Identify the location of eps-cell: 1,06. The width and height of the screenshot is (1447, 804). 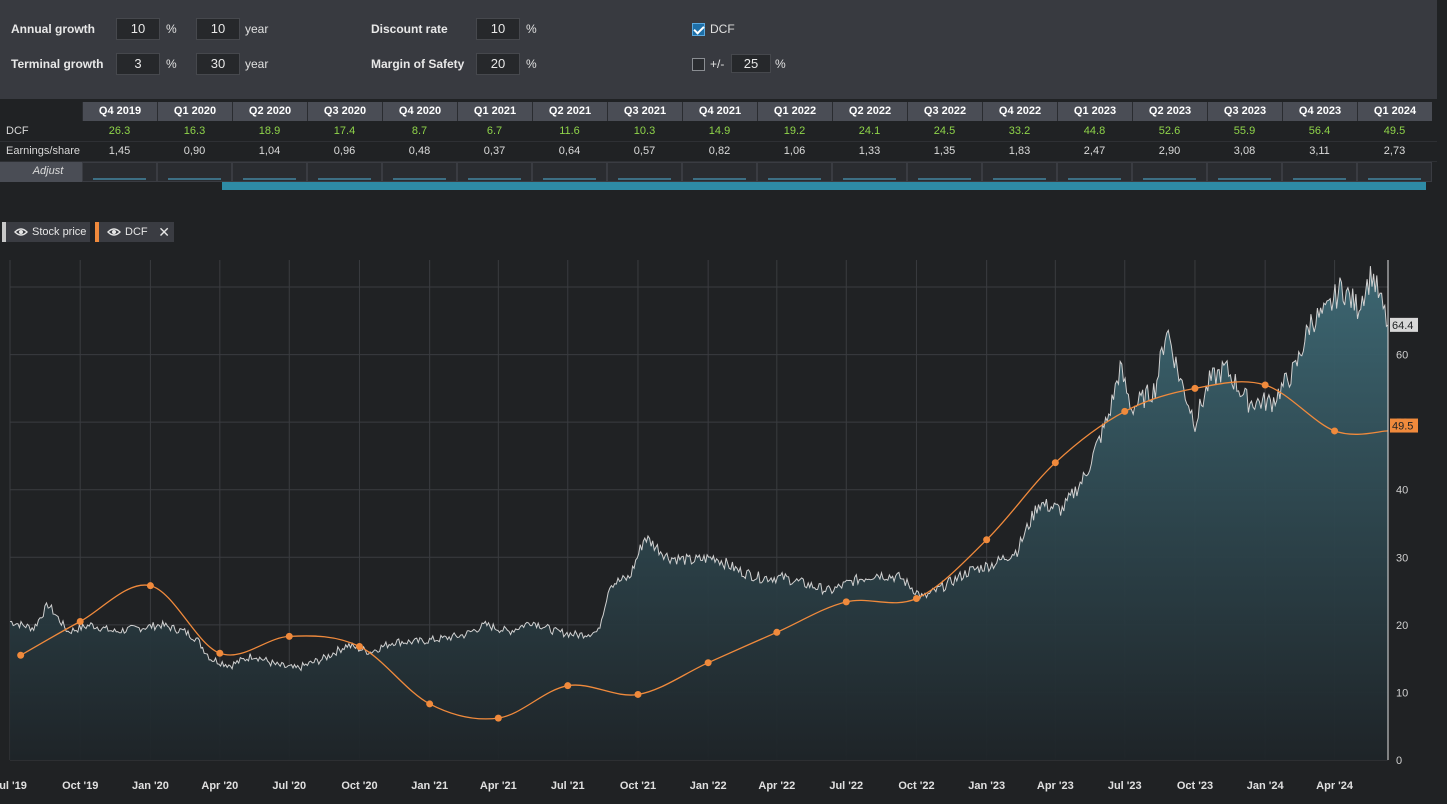
(794, 151).